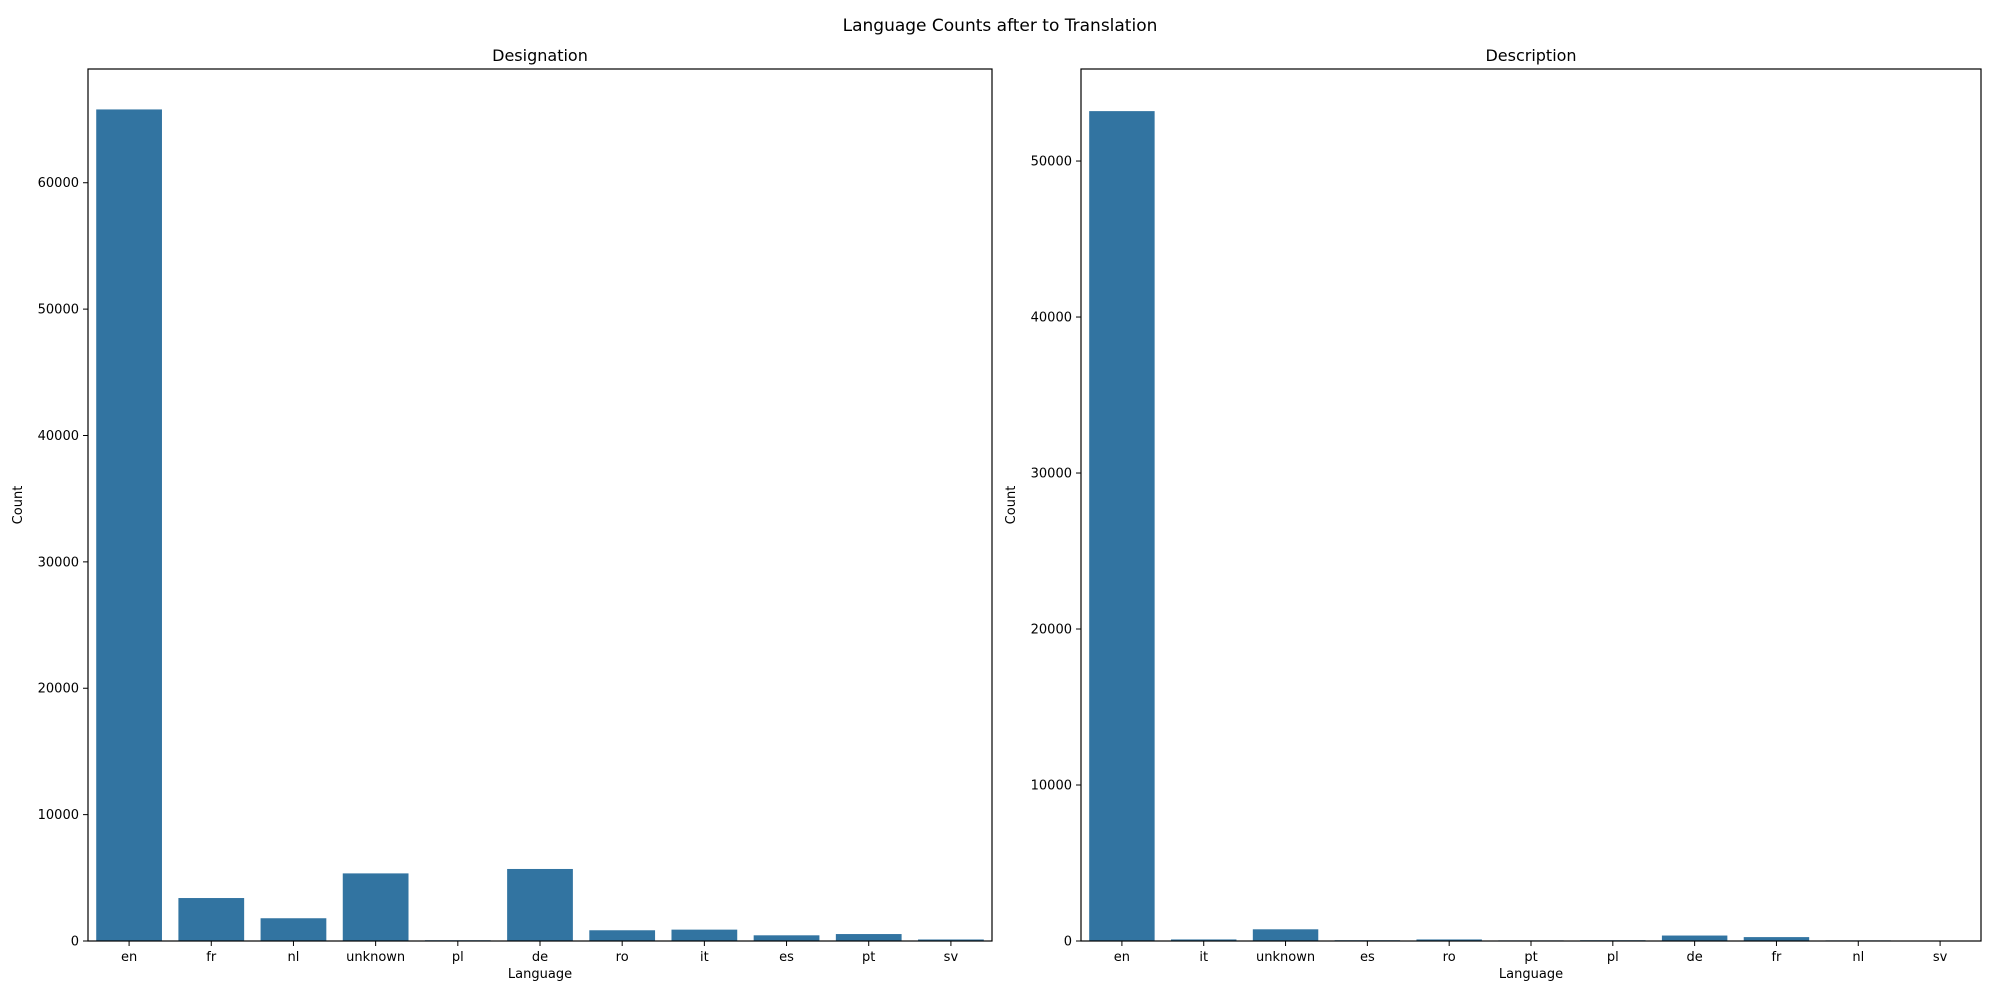  What do you see at coordinates (58, 310) in the screenshot?
I see `panel-1-y-tick-label: 50000` at bounding box center [58, 310].